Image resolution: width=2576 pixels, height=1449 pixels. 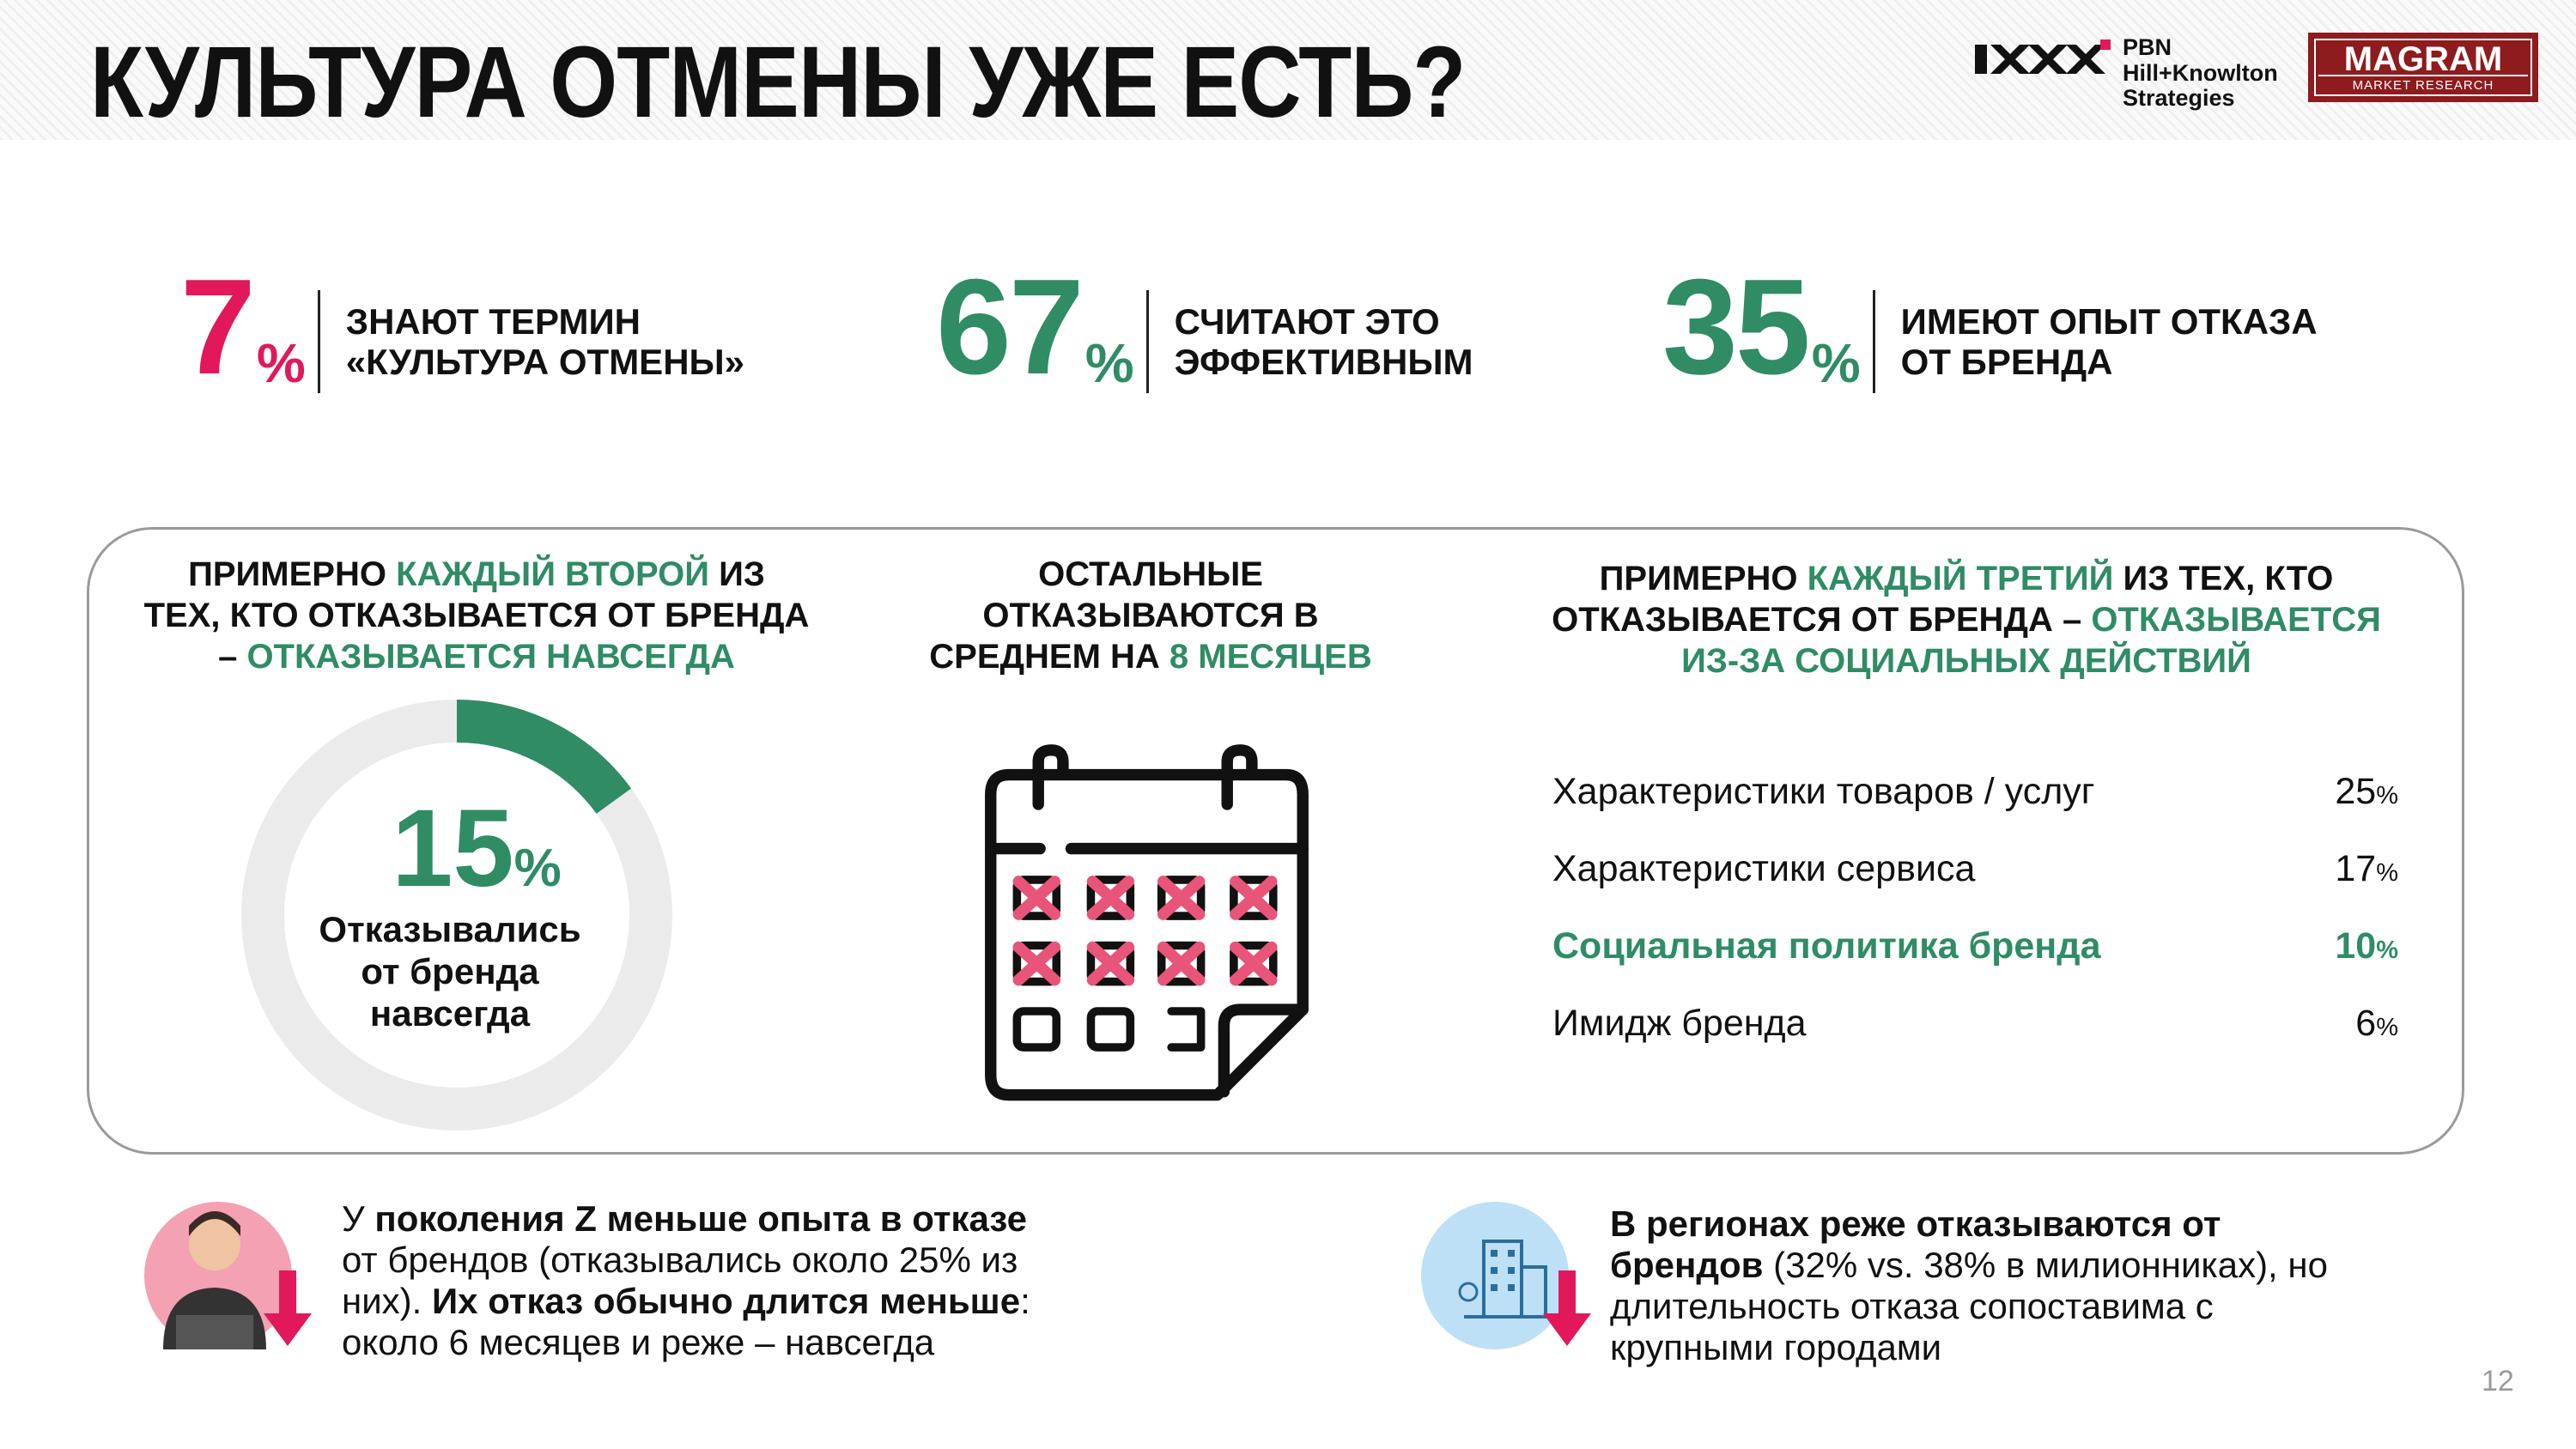 I want to click on caption-line: от бренда, so click(x=450, y=971).